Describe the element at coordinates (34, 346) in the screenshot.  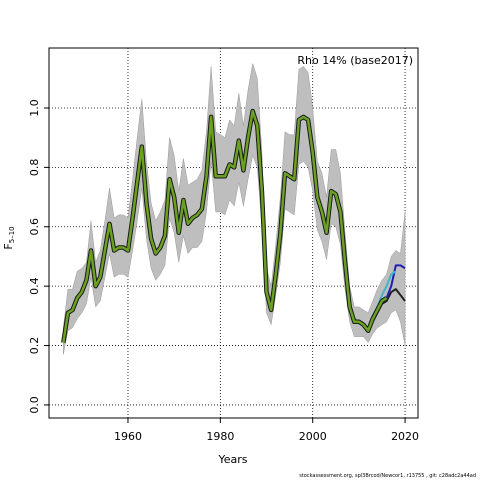
I see `y-tick-label: 0.2` at that location.